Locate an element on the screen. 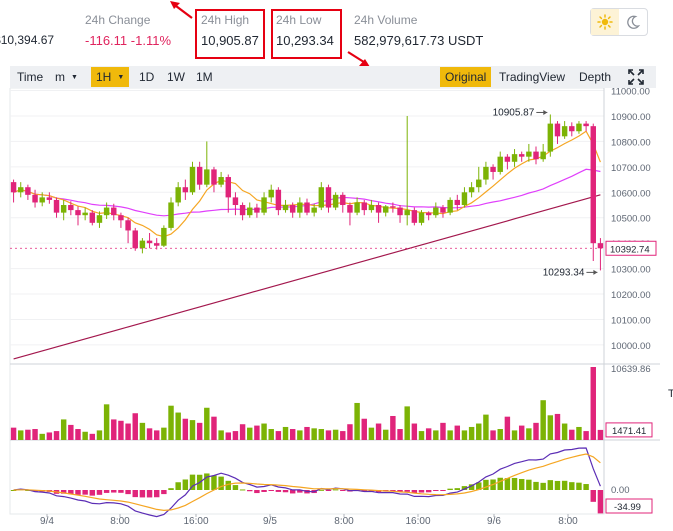  sun-icon is located at coordinates (605, 22).